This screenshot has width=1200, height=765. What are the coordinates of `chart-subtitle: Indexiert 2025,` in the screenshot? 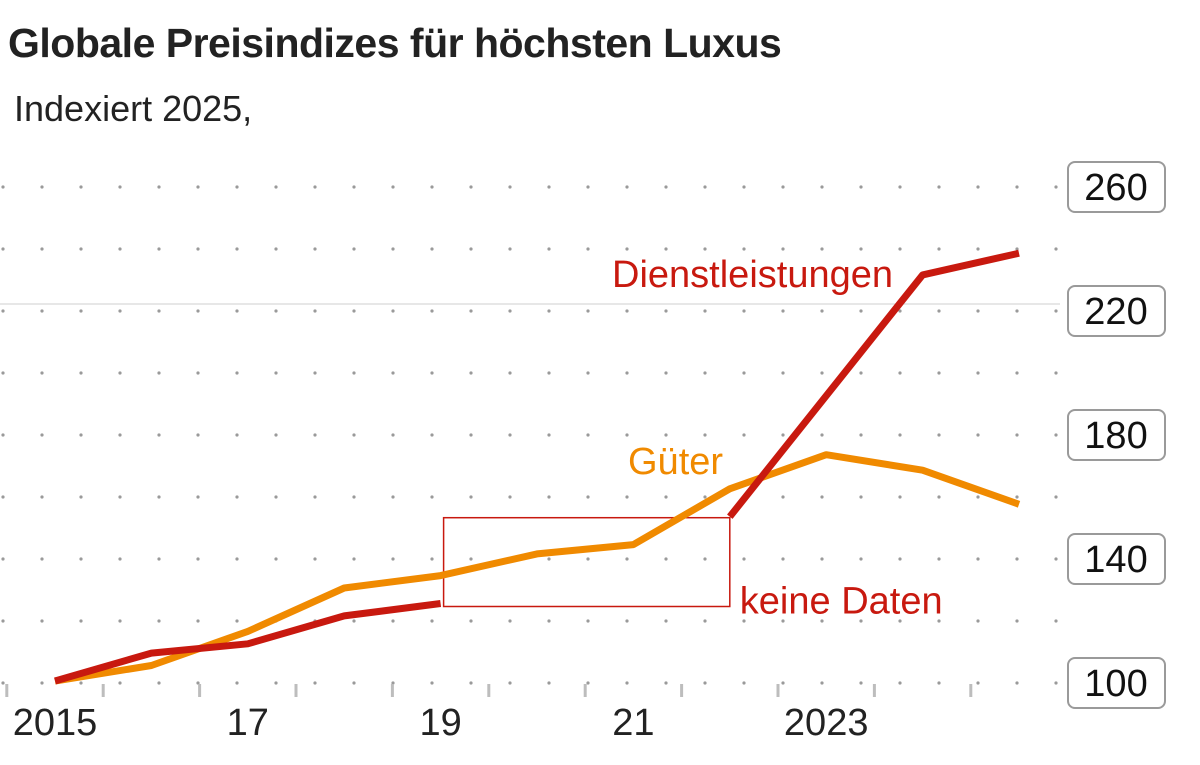 It's located at (133, 108).